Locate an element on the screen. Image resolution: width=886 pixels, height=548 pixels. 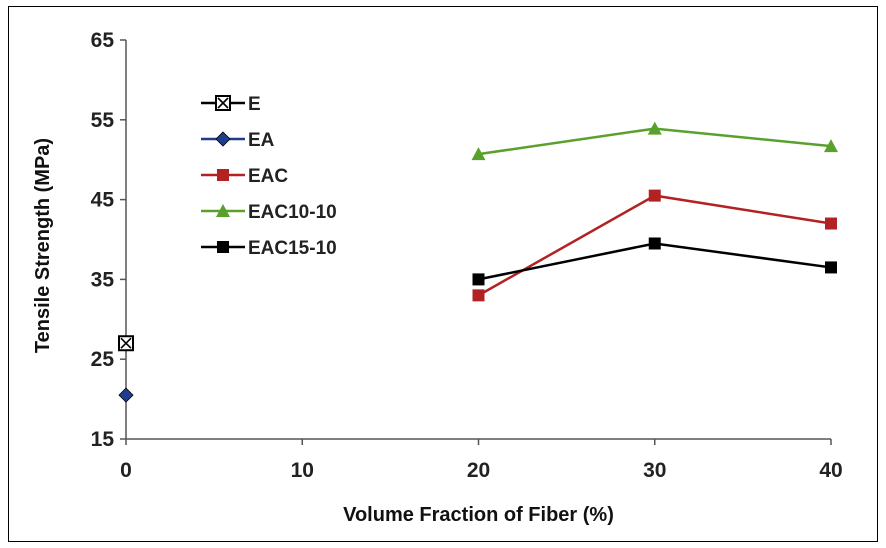
legend: E EA EAC EAC10-10 EAC15-10 is located at coordinates (269, 176).